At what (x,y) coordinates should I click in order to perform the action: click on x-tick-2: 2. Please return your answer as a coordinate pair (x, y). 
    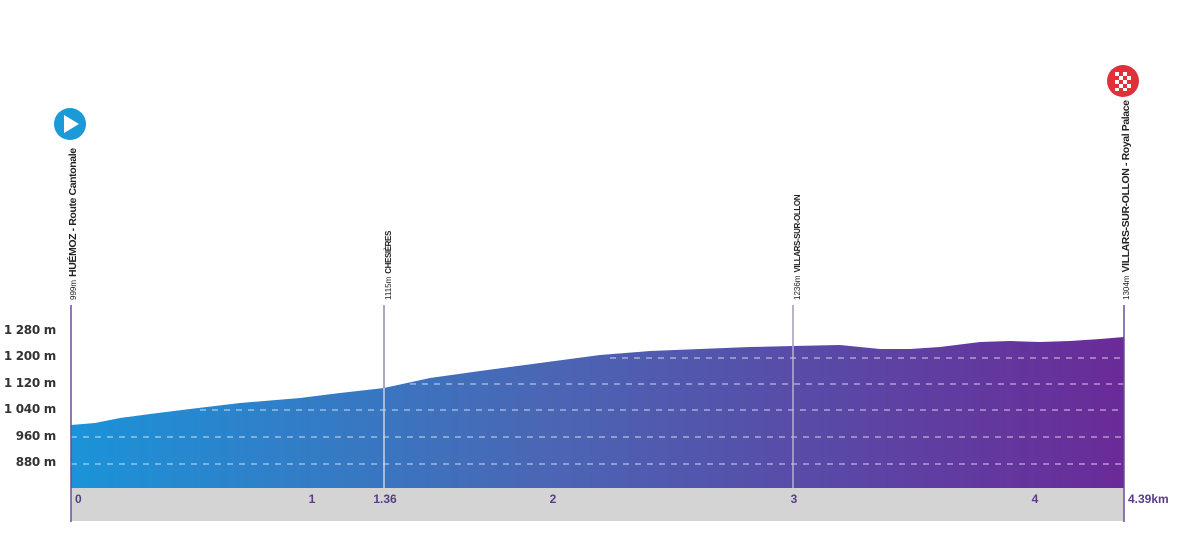
    Looking at the image, I should click on (553, 499).